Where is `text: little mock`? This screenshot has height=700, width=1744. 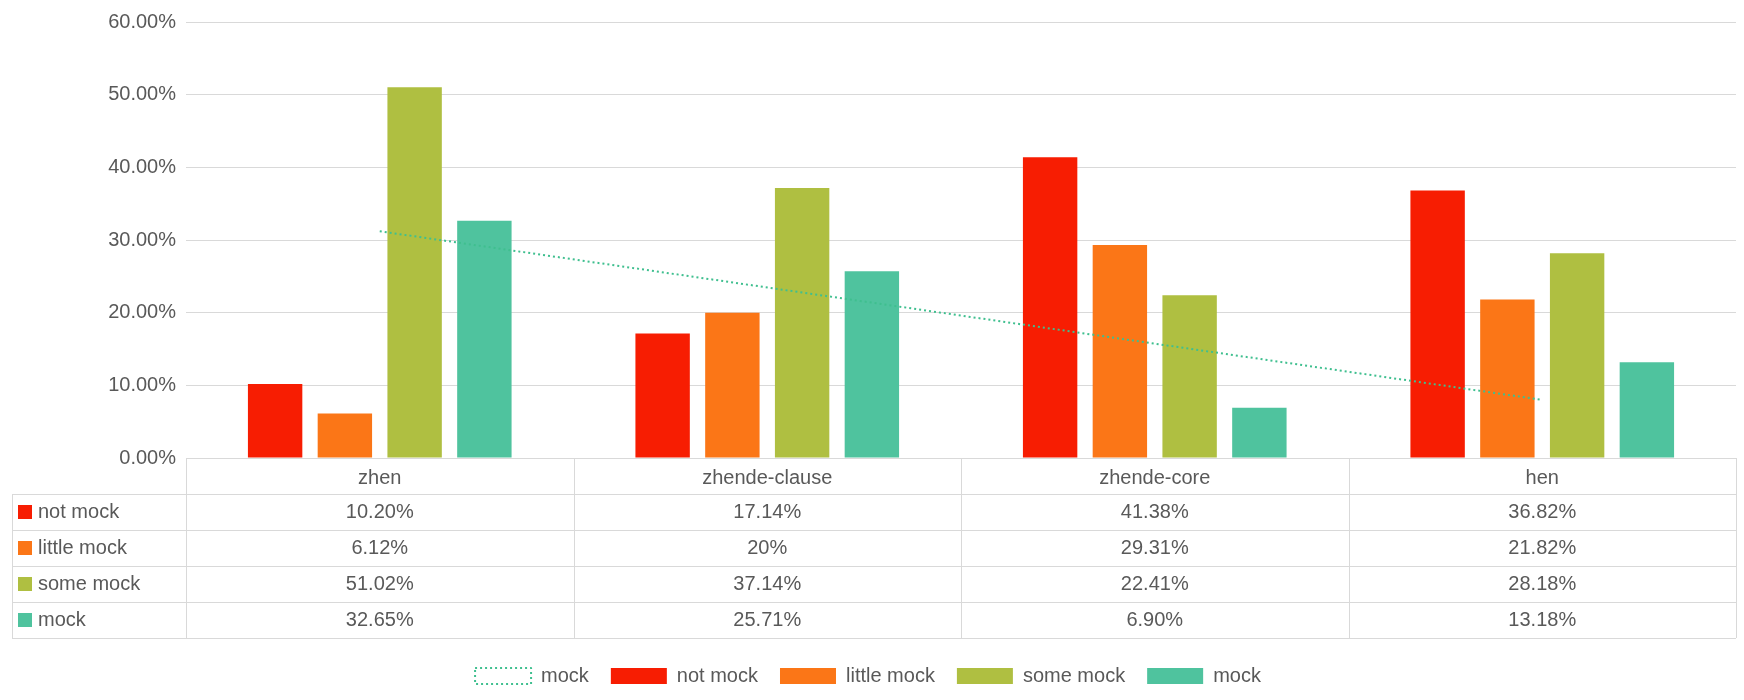
text: little mock is located at coordinates (82, 546).